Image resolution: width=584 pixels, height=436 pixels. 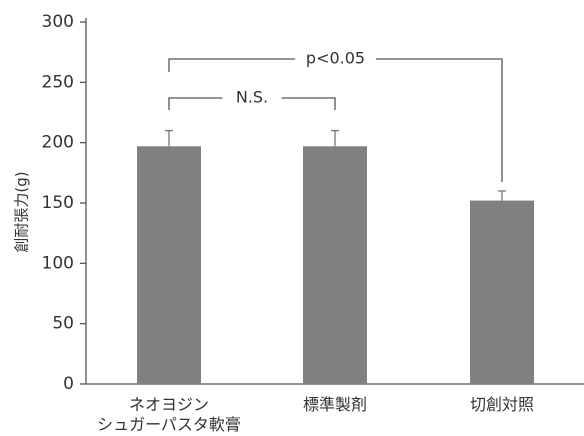 What do you see at coordinates (169, 404) in the screenshot?
I see `category-label: ネオヨジン` at bounding box center [169, 404].